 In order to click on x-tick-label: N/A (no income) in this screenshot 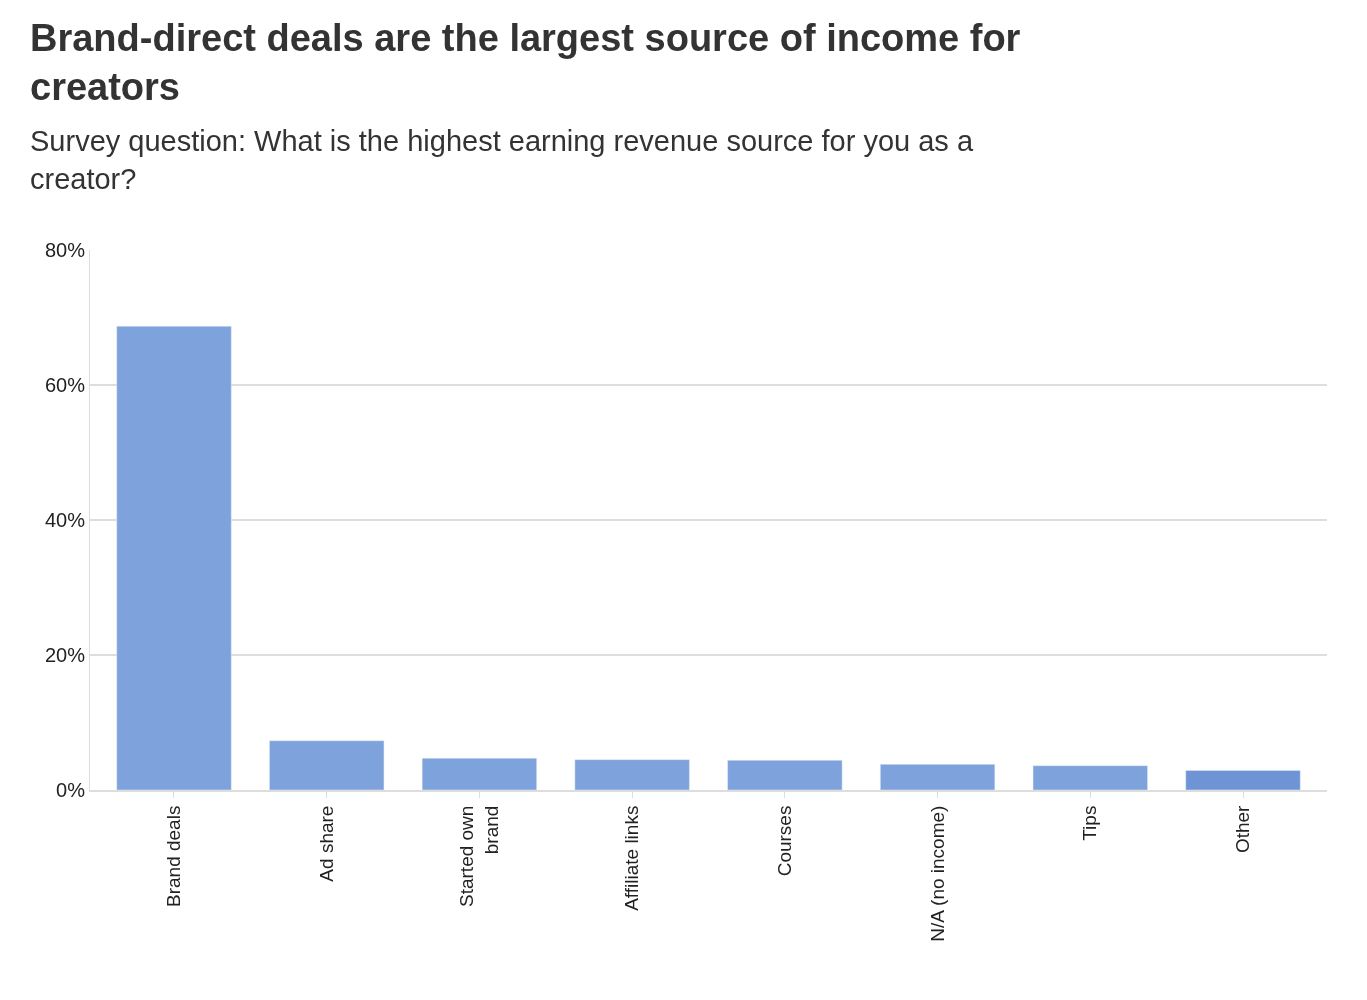, I will do `click(937, 873)`.